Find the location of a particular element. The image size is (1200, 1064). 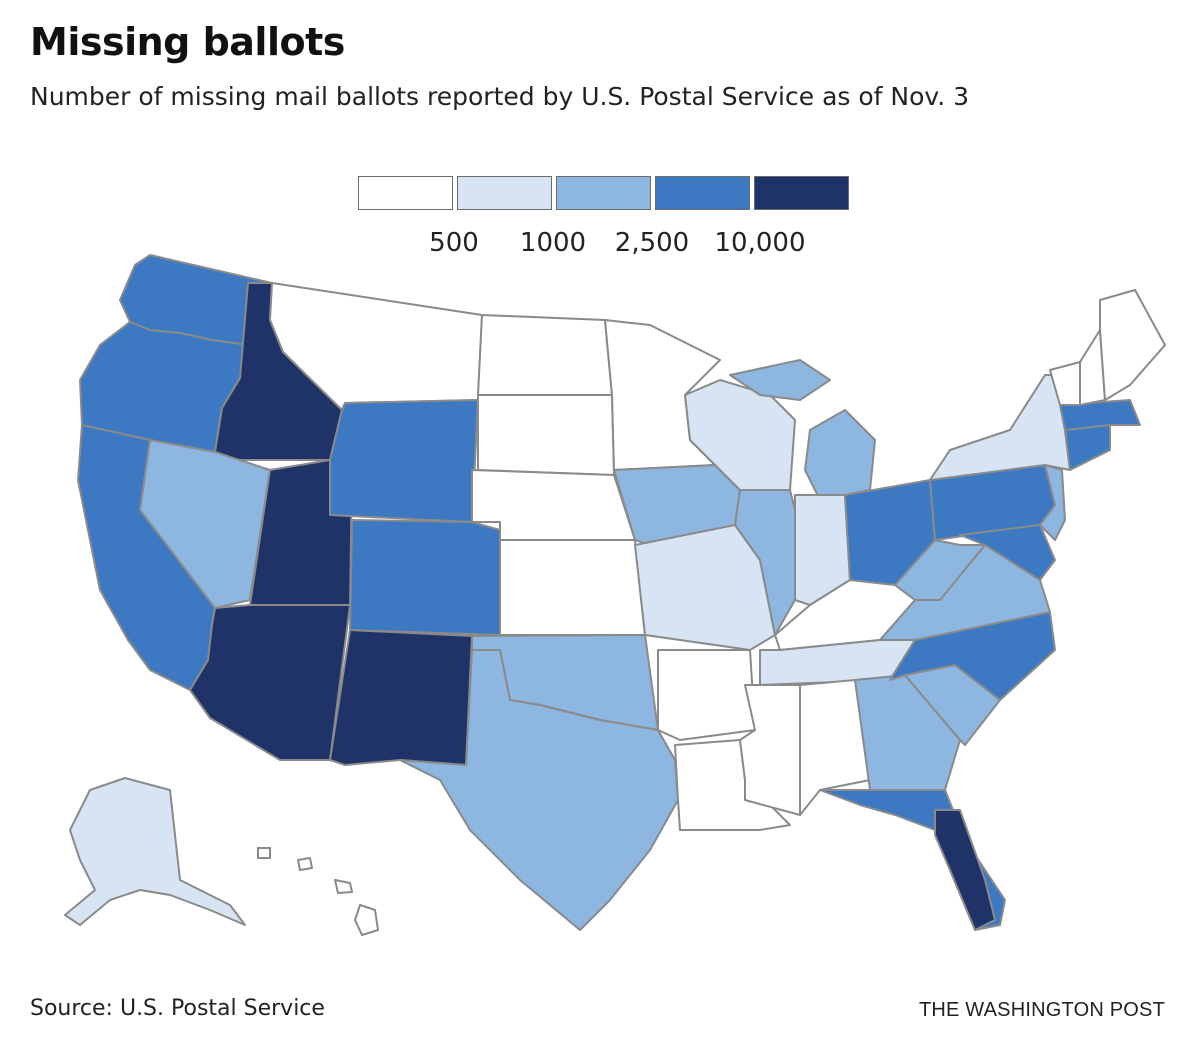

state-colorado is located at coordinates (425, 577).